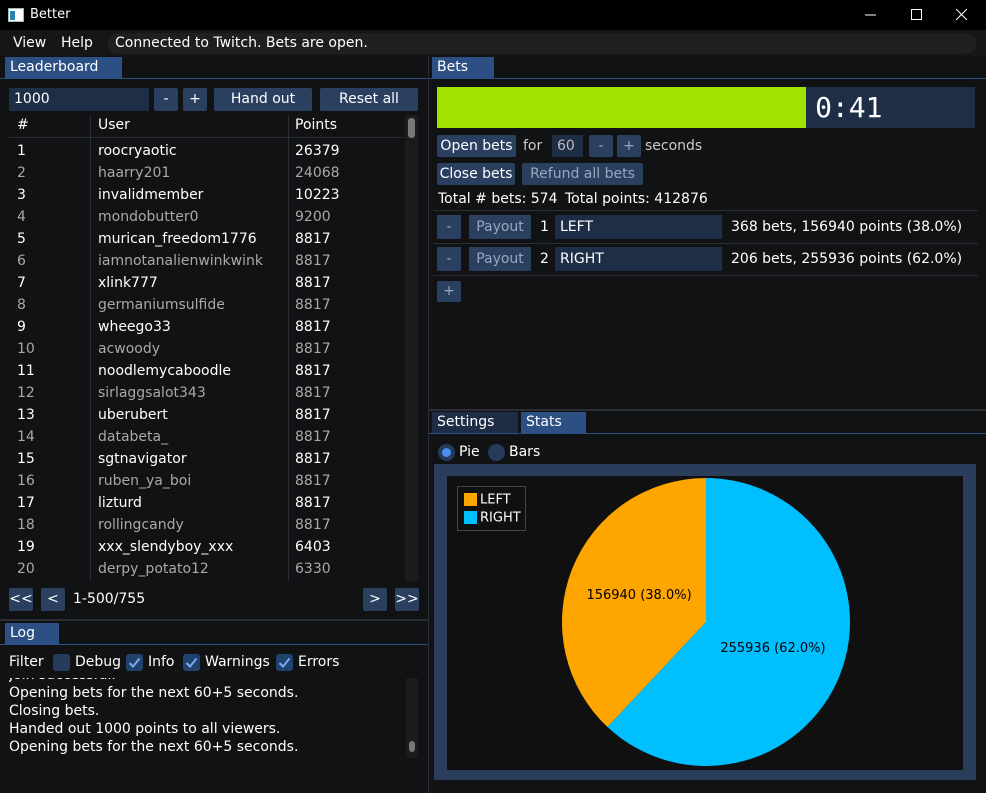  What do you see at coordinates (137, 151) in the screenshot?
I see `user-cell: roocryaotic` at bounding box center [137, 151].